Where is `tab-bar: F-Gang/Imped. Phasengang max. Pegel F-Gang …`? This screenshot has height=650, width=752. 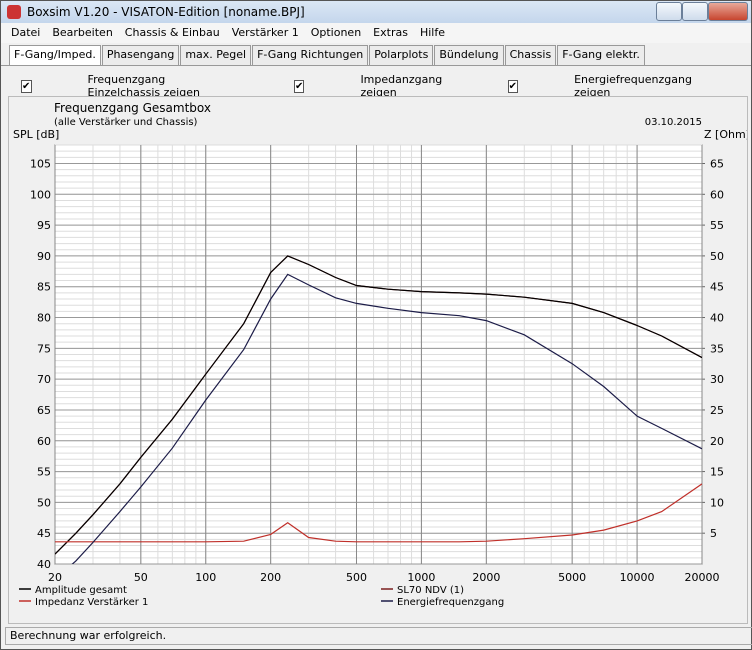
tab-bar: F-Gang/Imped. Phasengang max. Pegel F-Gang … is located at coordinates (376, 55).